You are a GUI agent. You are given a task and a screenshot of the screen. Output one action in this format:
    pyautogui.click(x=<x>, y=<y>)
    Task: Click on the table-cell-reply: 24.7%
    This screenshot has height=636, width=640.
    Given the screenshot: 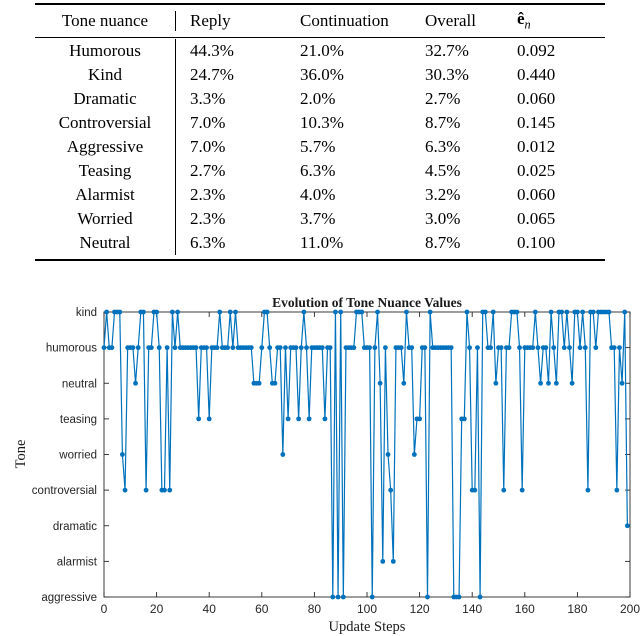 What is the action you would take?
    pyautogui.click(x=212, y=74)
    